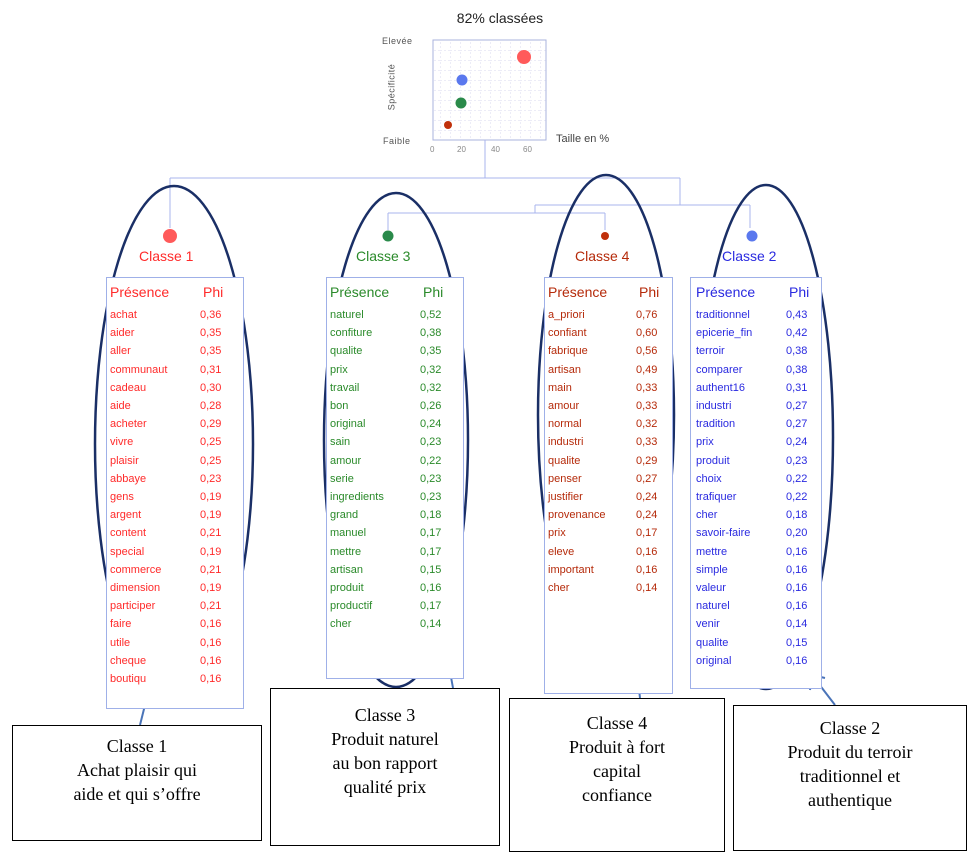  What do you see at coordinates (347, 569) in the screenshot?
I see `term: artisan` at bounding box center [347, 569].